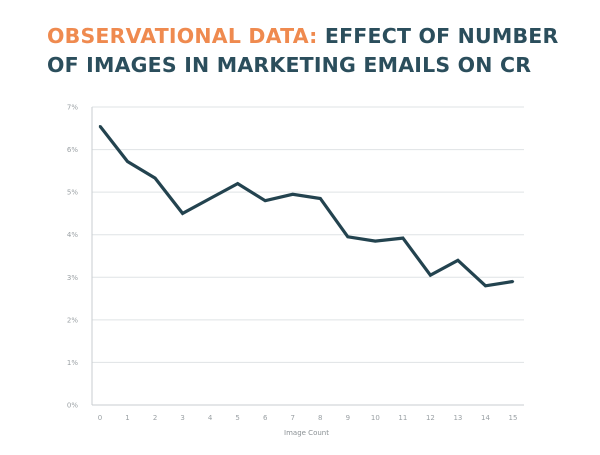 The height and width of the screenshot is (455, 600). What do you see at coordinates (265, 418) in the screenshot?
I see `x-tick-label: 6` at bounding box center [265, 418].